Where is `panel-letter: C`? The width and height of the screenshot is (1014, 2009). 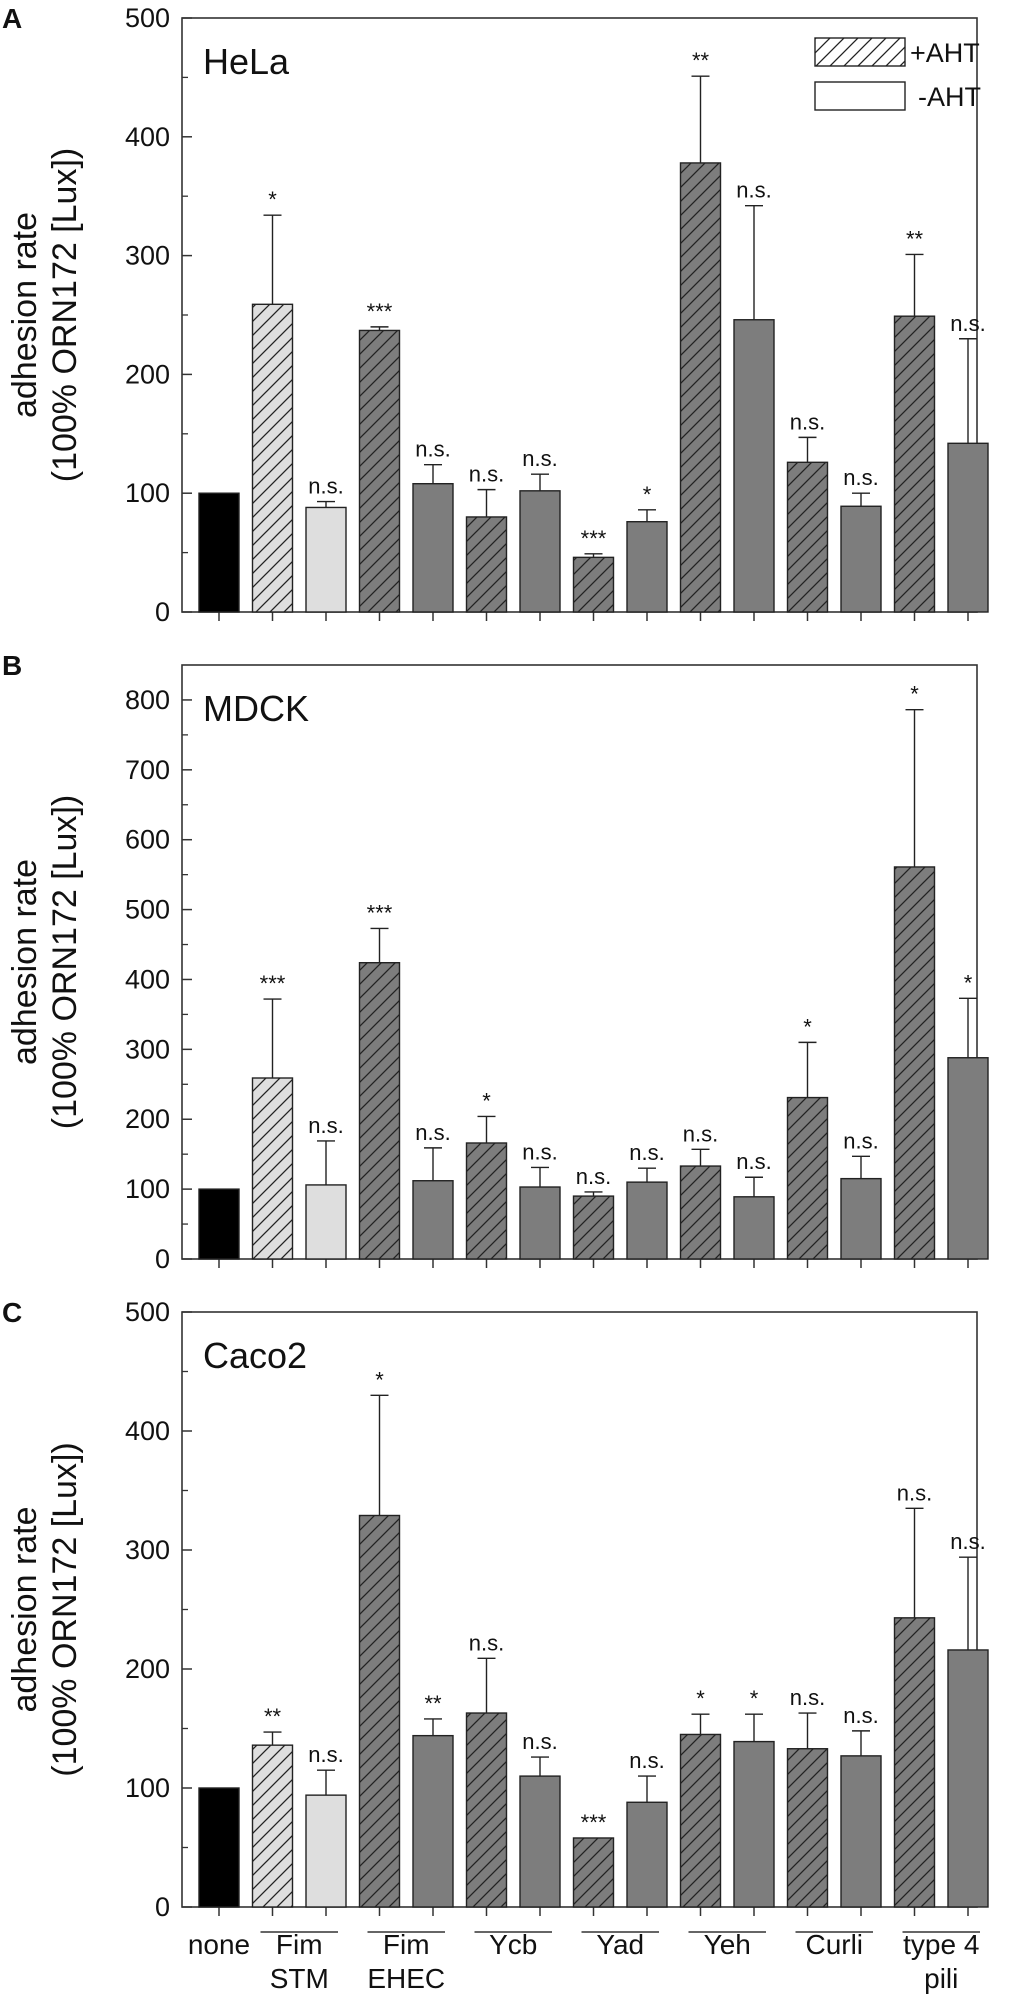
panel-letter: C is located at coordinates (12, 1312).